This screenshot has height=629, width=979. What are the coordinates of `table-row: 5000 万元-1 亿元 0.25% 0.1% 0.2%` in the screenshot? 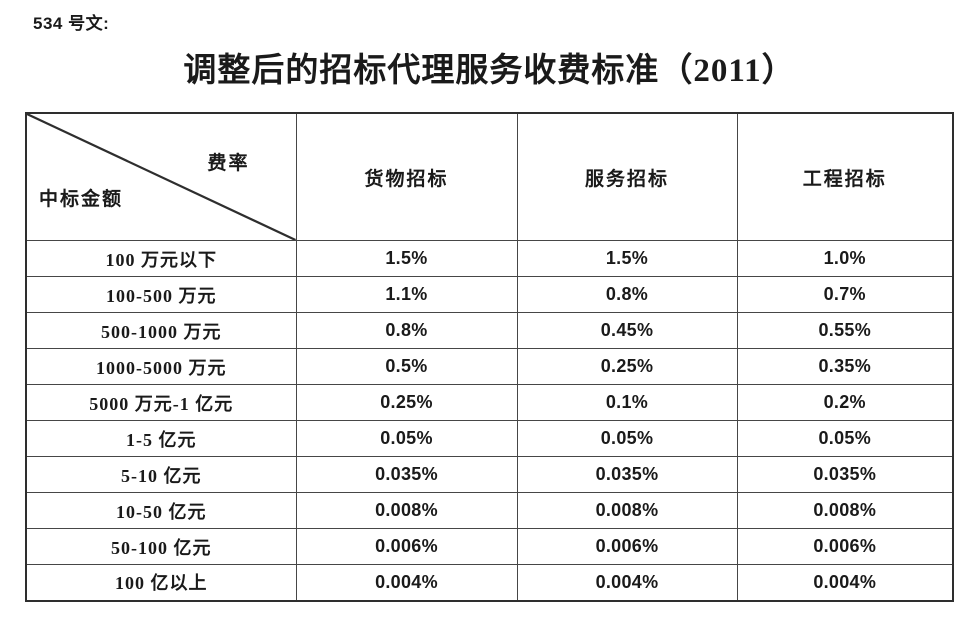 It's located at (489, 402).